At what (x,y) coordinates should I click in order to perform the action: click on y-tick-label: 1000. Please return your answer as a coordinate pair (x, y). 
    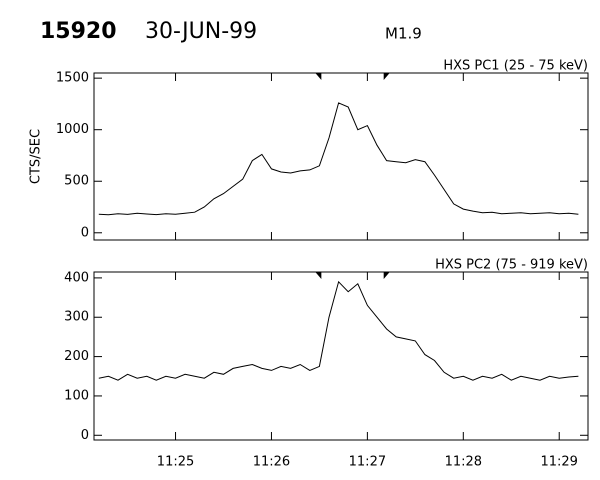
    Looking at the image, I should click on (72, 129).